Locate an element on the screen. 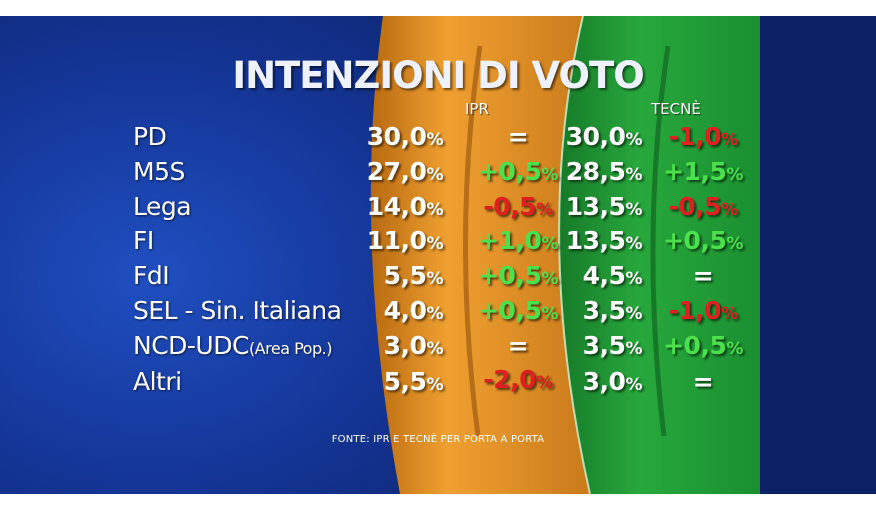 This screenshot has height=516, width=876. chart-title: INTENZIONI DI VOTO is located at coordinates (438, 75).